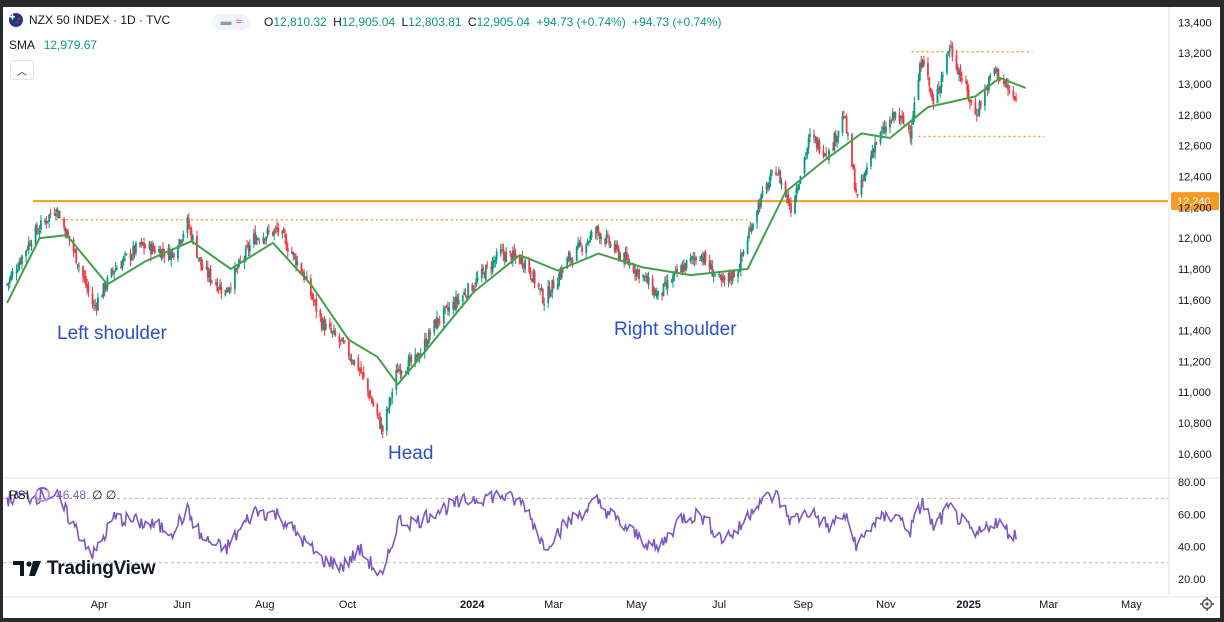  I want to click on annotation-right-shoulder: Right shoulder, so click(675, 329).